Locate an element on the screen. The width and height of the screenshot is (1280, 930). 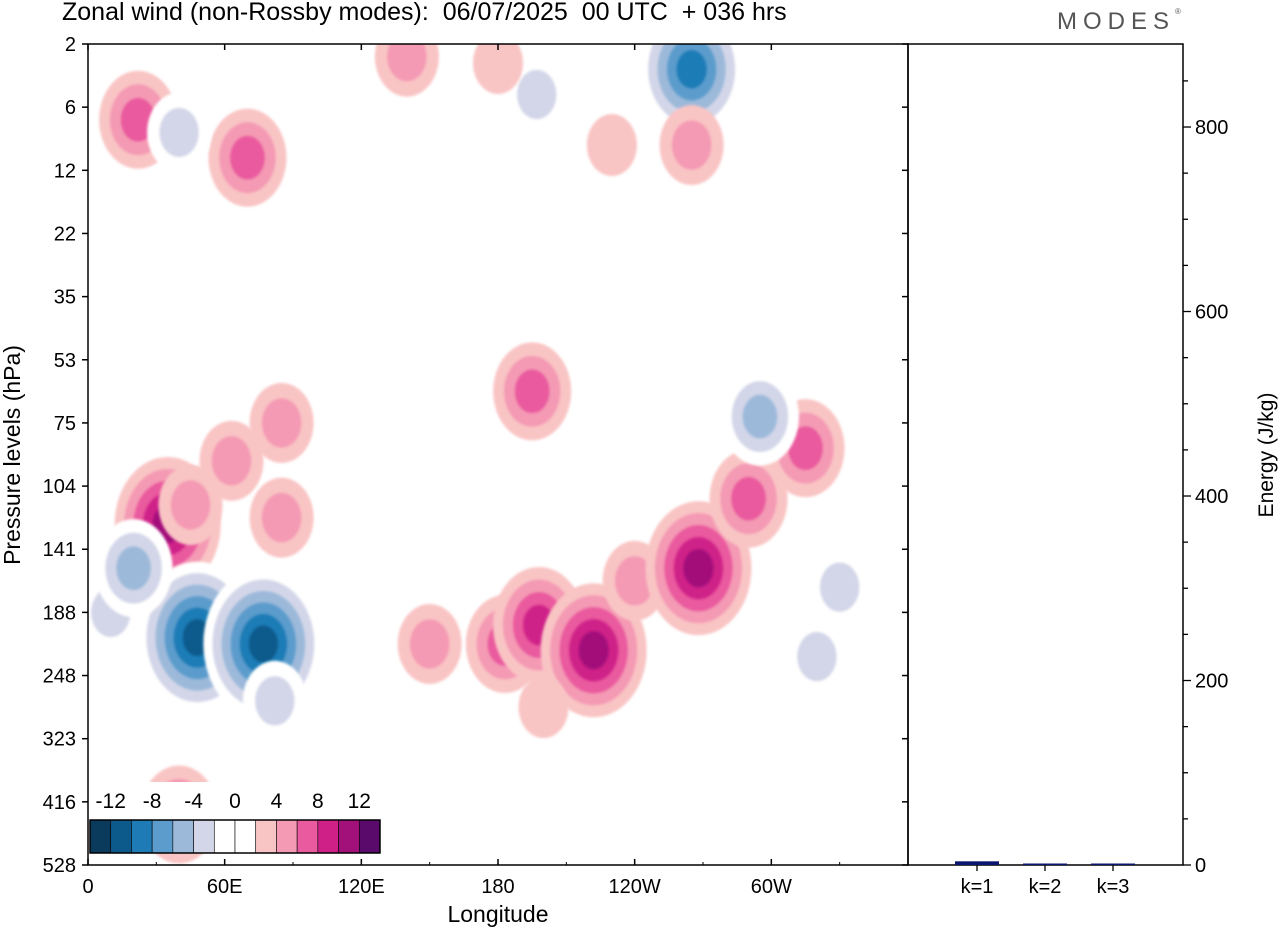
energy-tick-label: 600 is located at coordinates (1211, 313).